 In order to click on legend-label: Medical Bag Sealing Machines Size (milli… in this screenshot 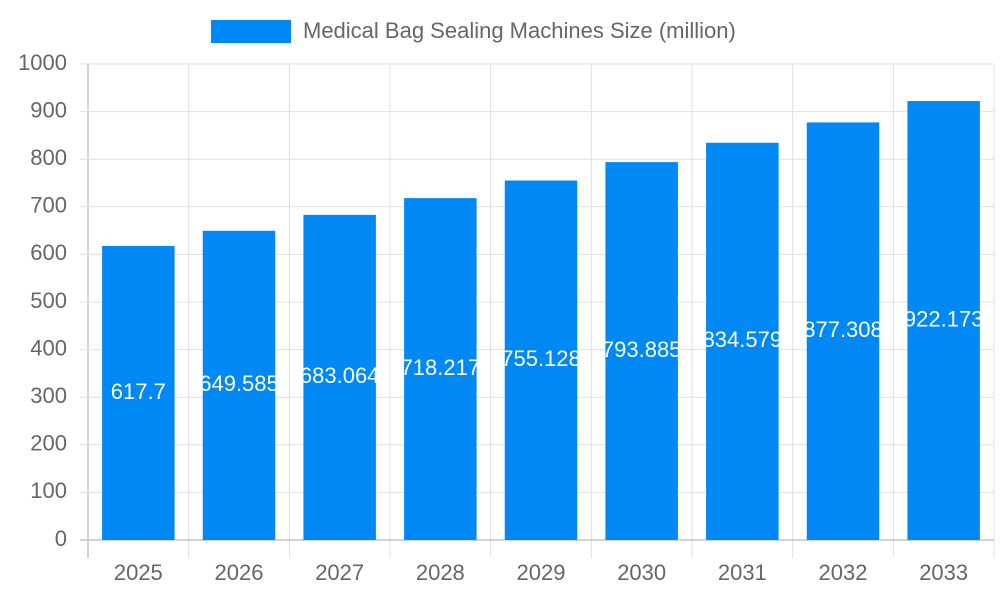, I will do `click(519, 30)`.